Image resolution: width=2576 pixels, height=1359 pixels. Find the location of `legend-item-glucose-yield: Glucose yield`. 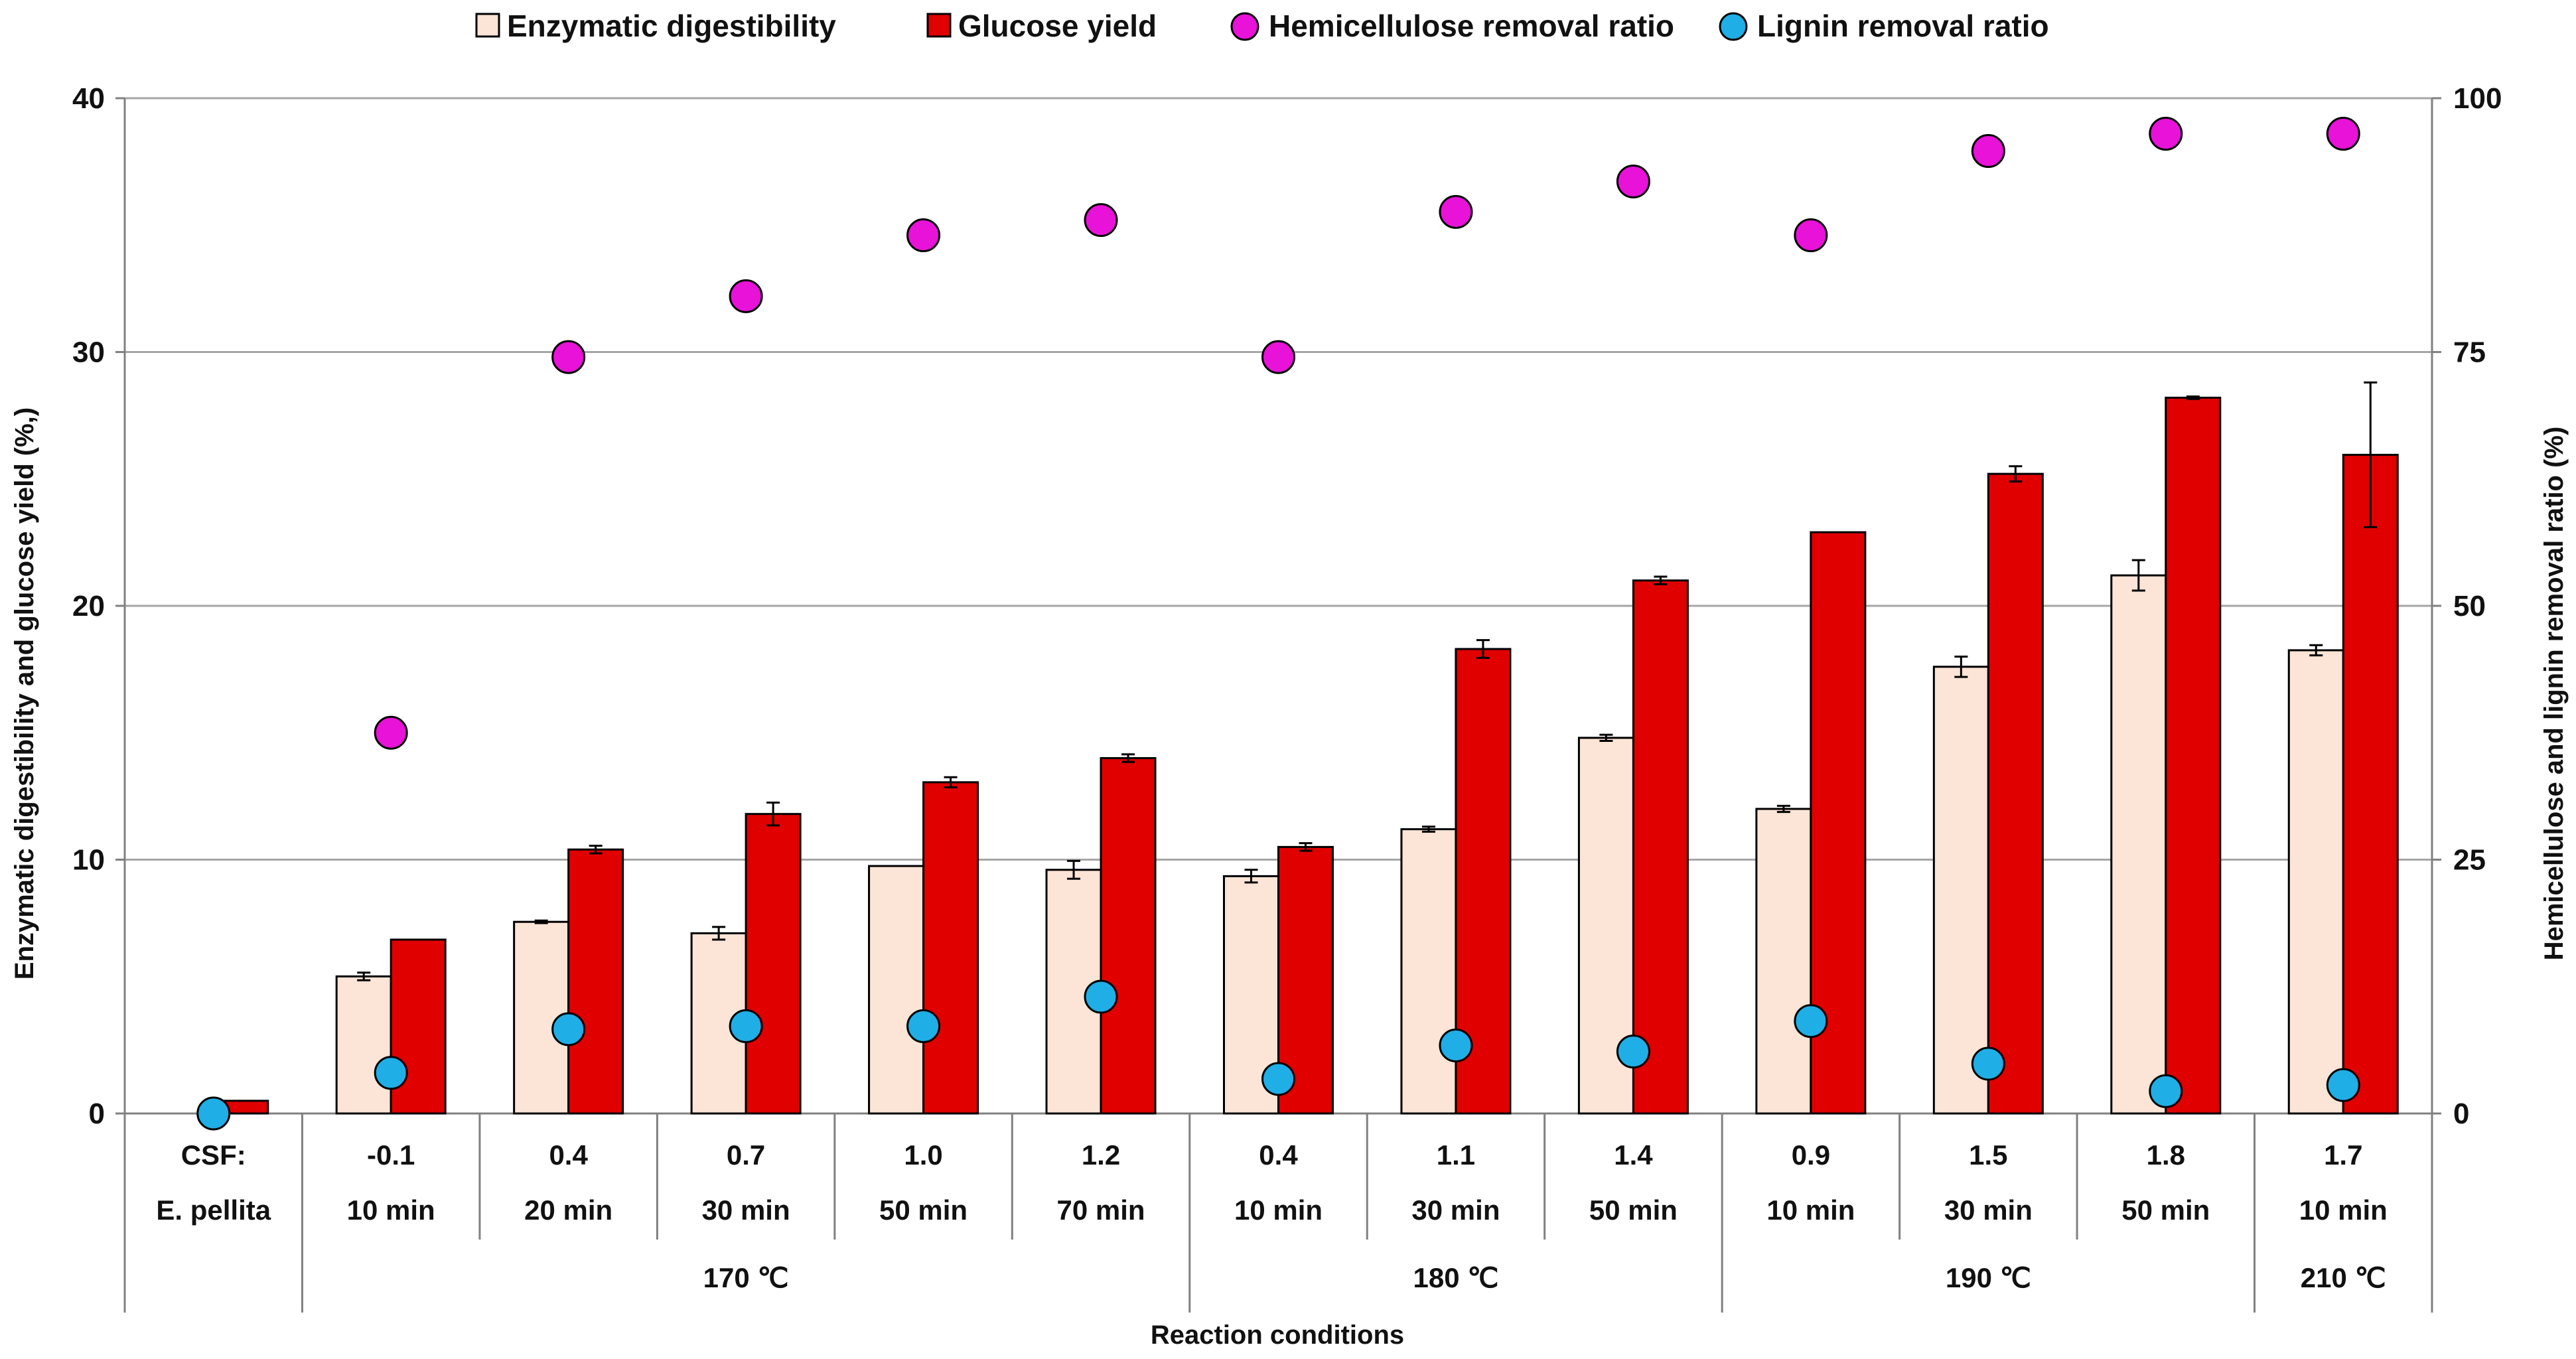

legend-item-glucose-yield: Glucose yield is located at coordinates (1042, 26).